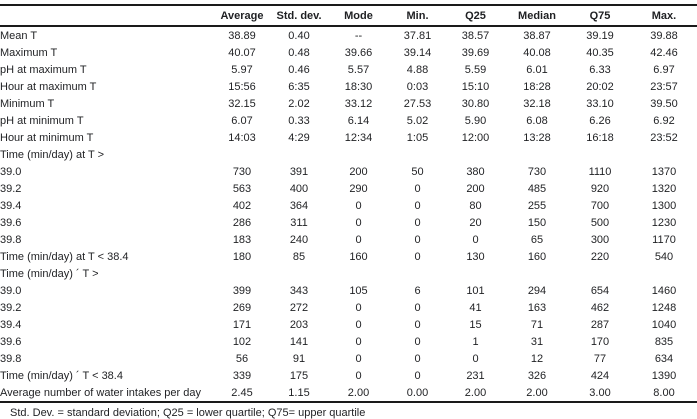  What do you see at coordinates (537, 239) in the screenshot?
I see `cell: 65` at bounding box center [537, 239].